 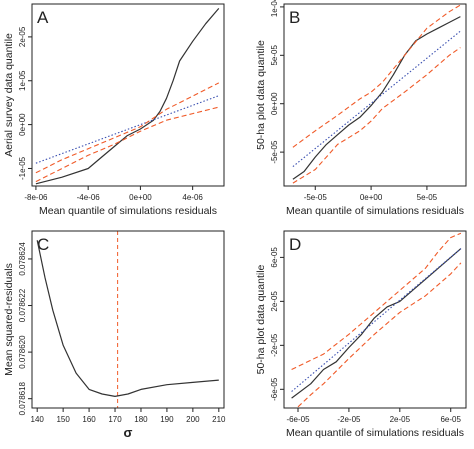 I want to click on x-axis-title: σ, so click(x=128, y=432).